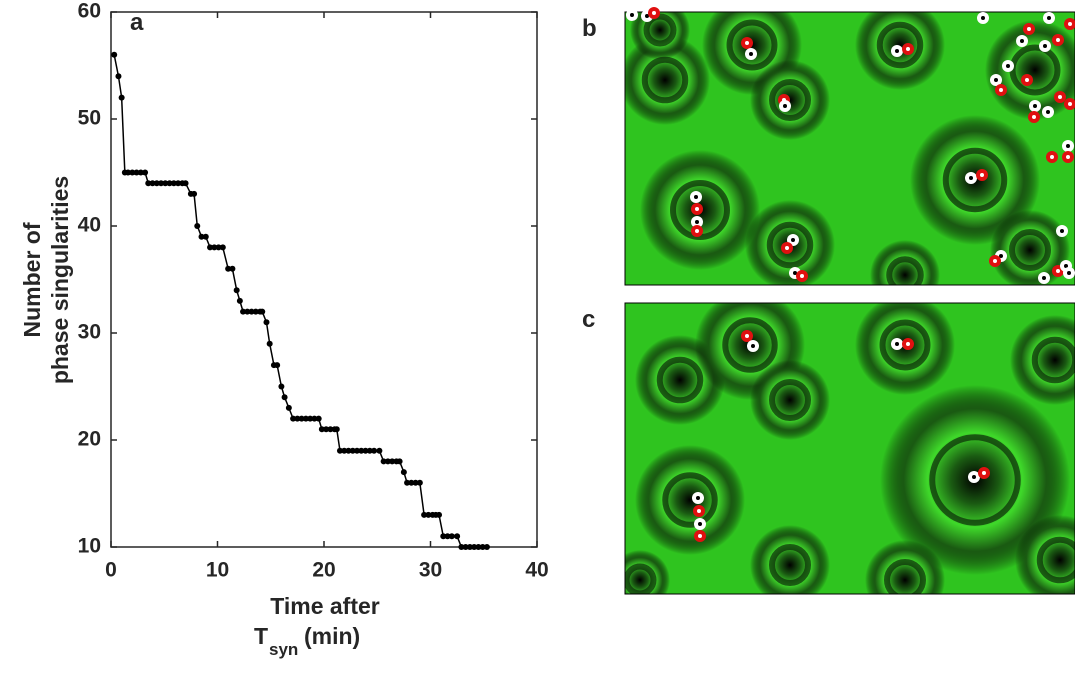  Describe the element at coordinates (89, 118) in the screenshot. I see `y-tick-label: 50` at that location.